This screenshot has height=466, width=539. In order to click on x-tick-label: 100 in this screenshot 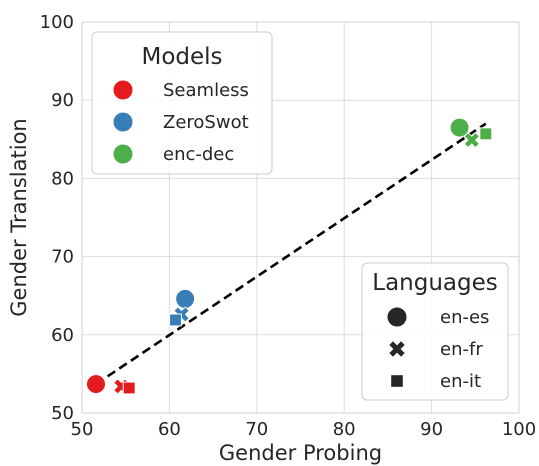, I will do `click(519, 429)`.